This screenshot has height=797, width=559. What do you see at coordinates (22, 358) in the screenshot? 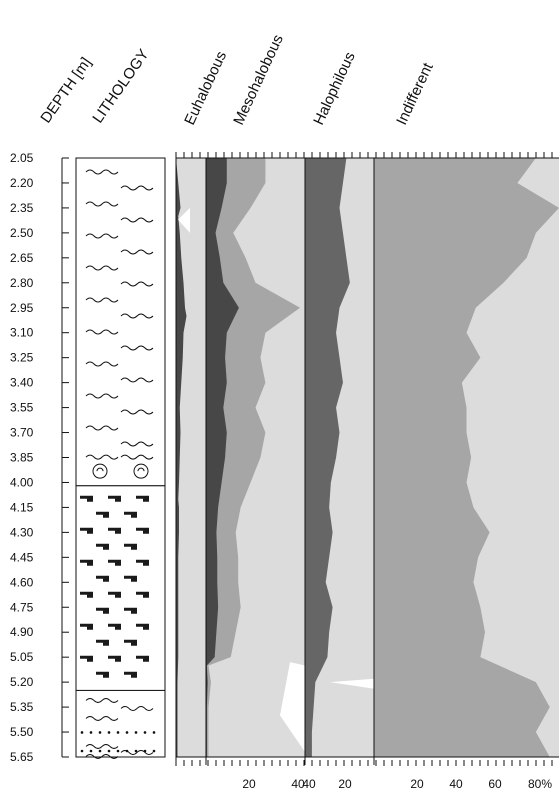
I see `depth-tick-label: 3.25` at bounding box center [22, 358].